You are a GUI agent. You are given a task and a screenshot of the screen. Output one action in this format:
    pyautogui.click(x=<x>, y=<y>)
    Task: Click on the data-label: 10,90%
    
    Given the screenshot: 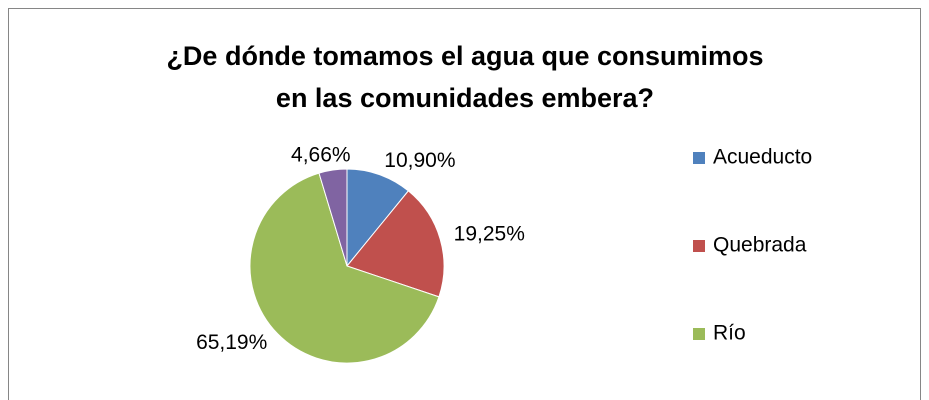 What is the action you would take?
    pyautogui.click(x=419, y=160)
    